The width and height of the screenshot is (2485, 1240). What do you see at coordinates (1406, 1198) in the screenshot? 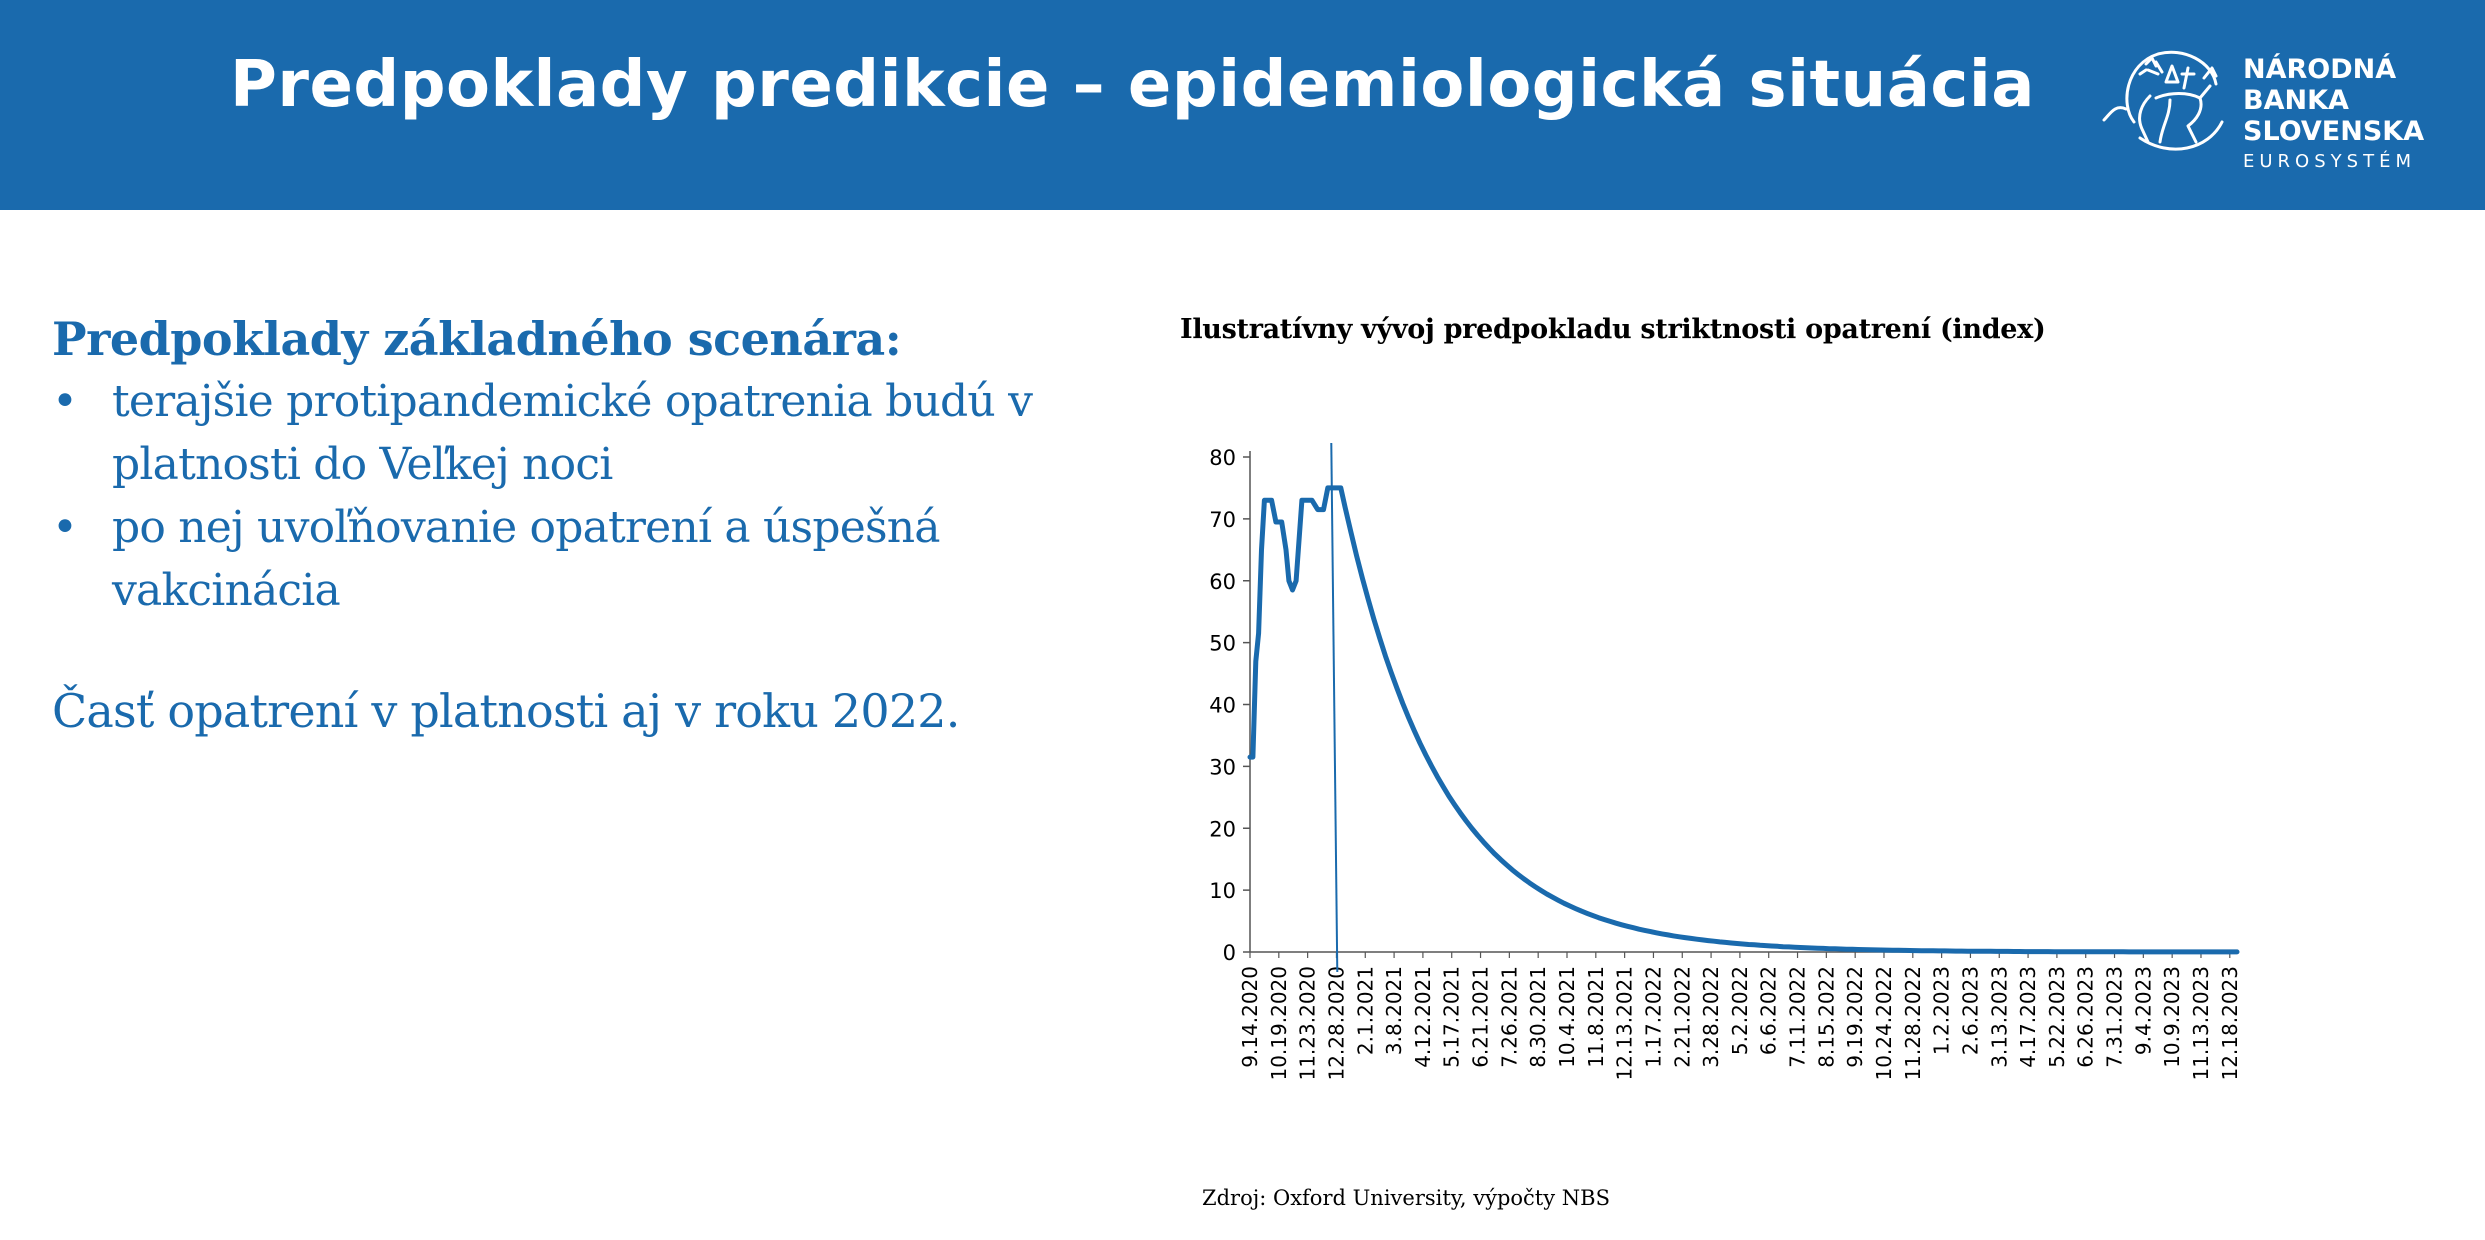
I see `source-note: Zdroj: Oxford University, výpočty NBS` at bounding box center [1406, 1198].